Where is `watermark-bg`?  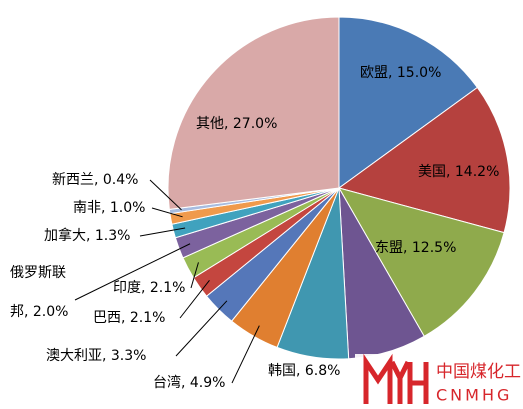
watermark-bg is located at coordinates (439, 381).